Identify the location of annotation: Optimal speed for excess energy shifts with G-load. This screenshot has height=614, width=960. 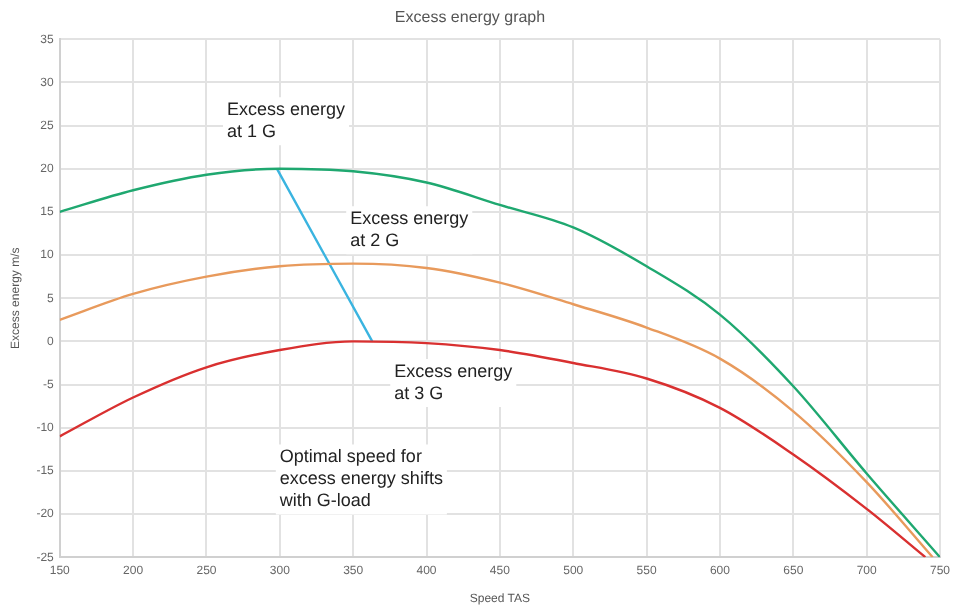
(360, 478).